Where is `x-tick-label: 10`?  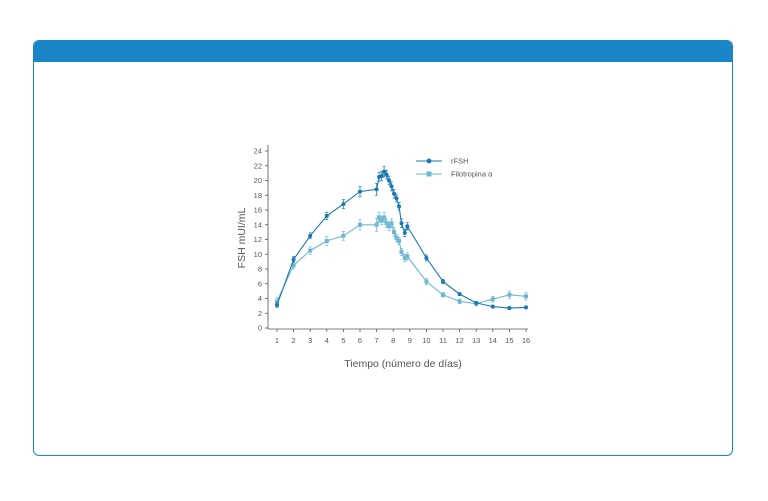
x-tick-label: 10 is located at coordinates (426, 340).